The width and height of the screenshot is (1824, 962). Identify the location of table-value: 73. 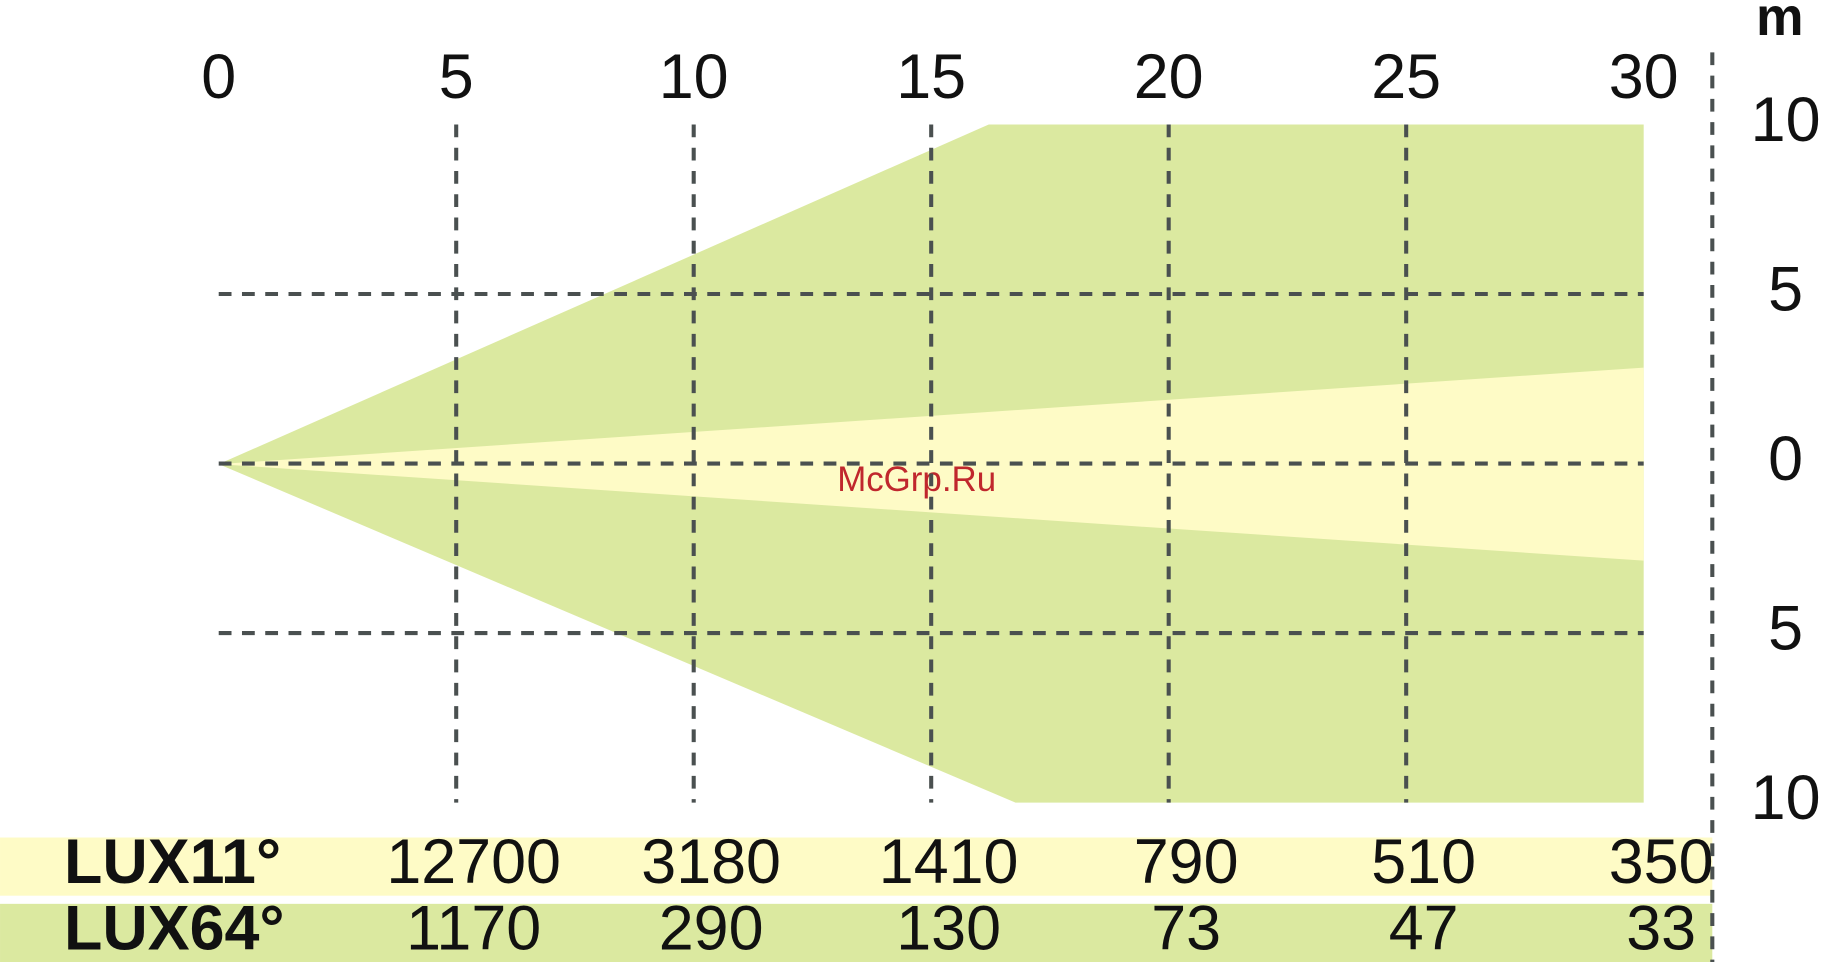
(1186, 928).